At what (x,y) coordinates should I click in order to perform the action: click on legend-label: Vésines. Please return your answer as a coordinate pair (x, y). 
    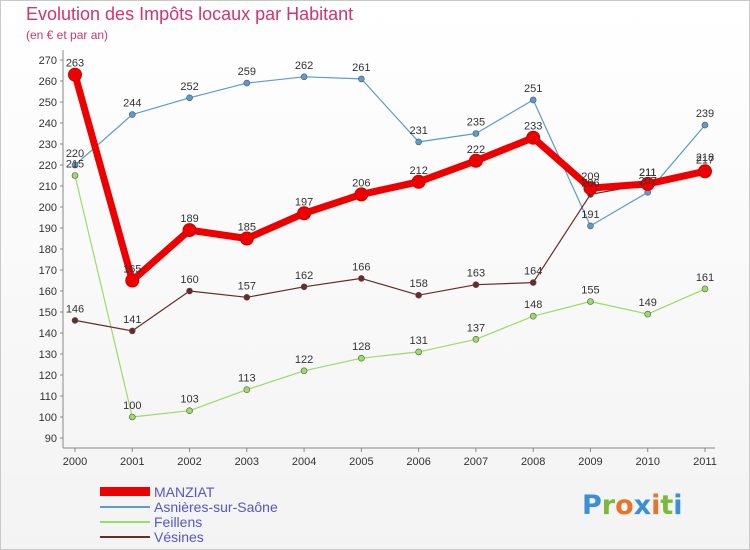
    Looking at the image, I should click on (179, 536).